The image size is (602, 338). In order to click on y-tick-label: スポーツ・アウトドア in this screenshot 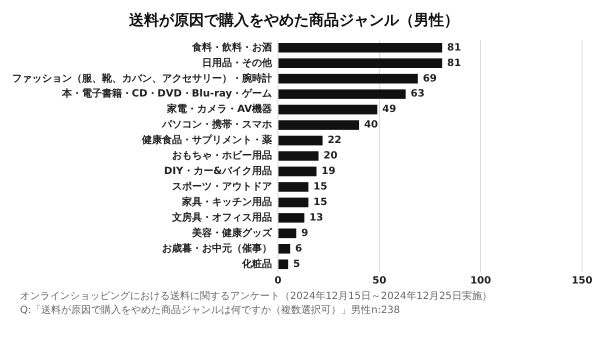, I will do `click(222, 187)`.